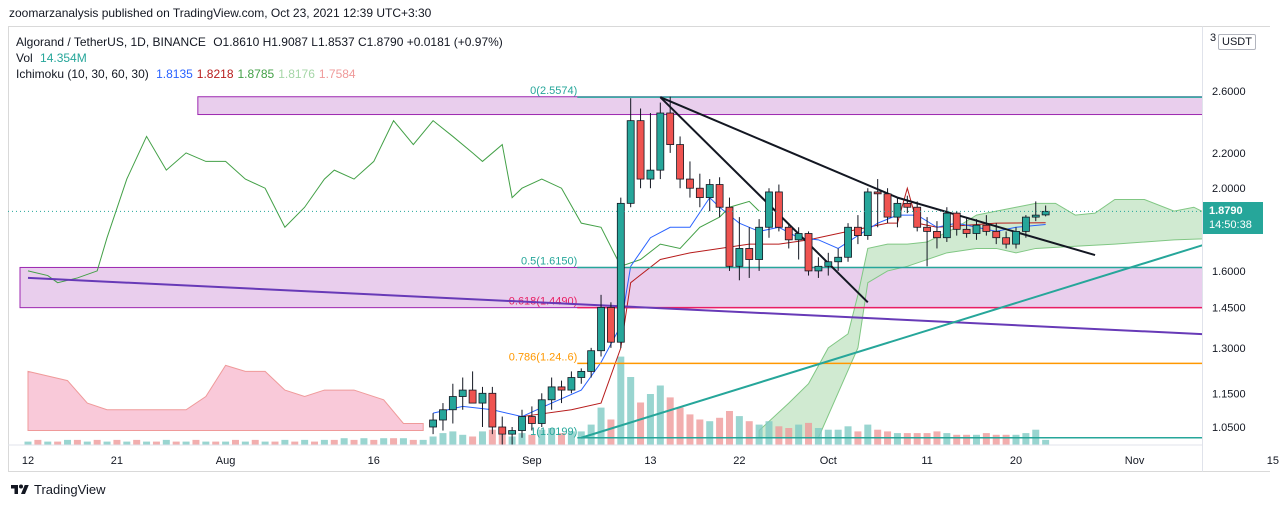 The height and width of the screenshot is (509, 1280). What do you see at coordinates (225, 398) in the screenshot?
I see `ichimoku-cloud-bearish` at bounding box center [225, 398].